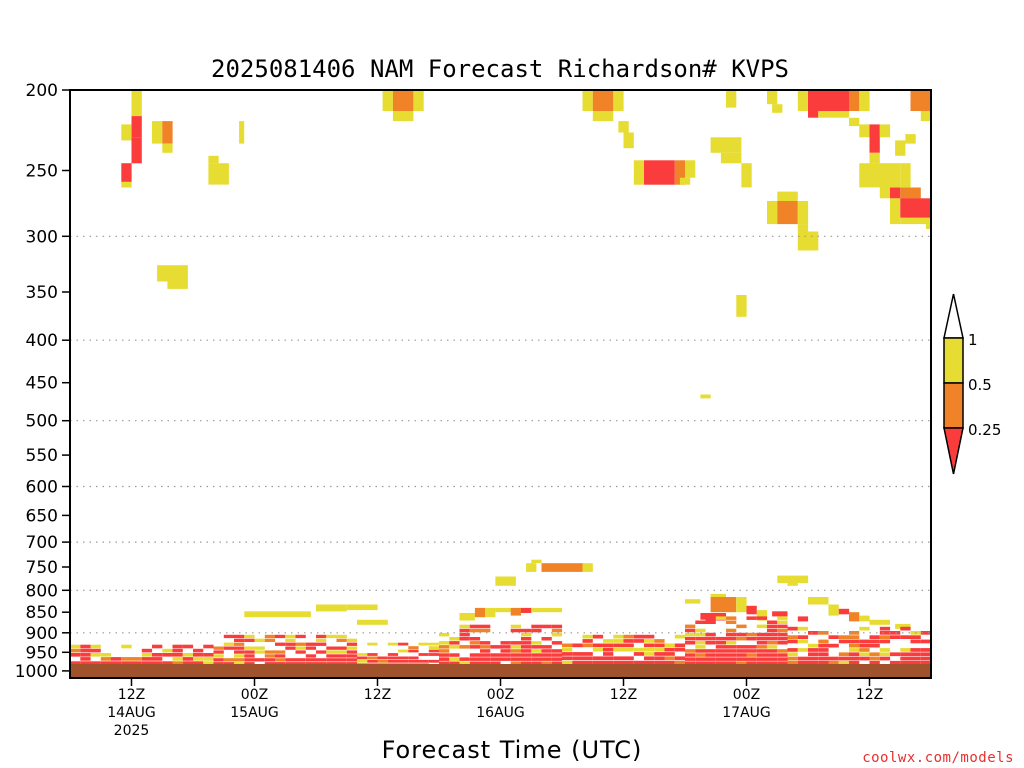 Image resolution: width=1024 pixels, height=768 pixels. I want to click on x-tick-label: 2025, so click(132, 731).